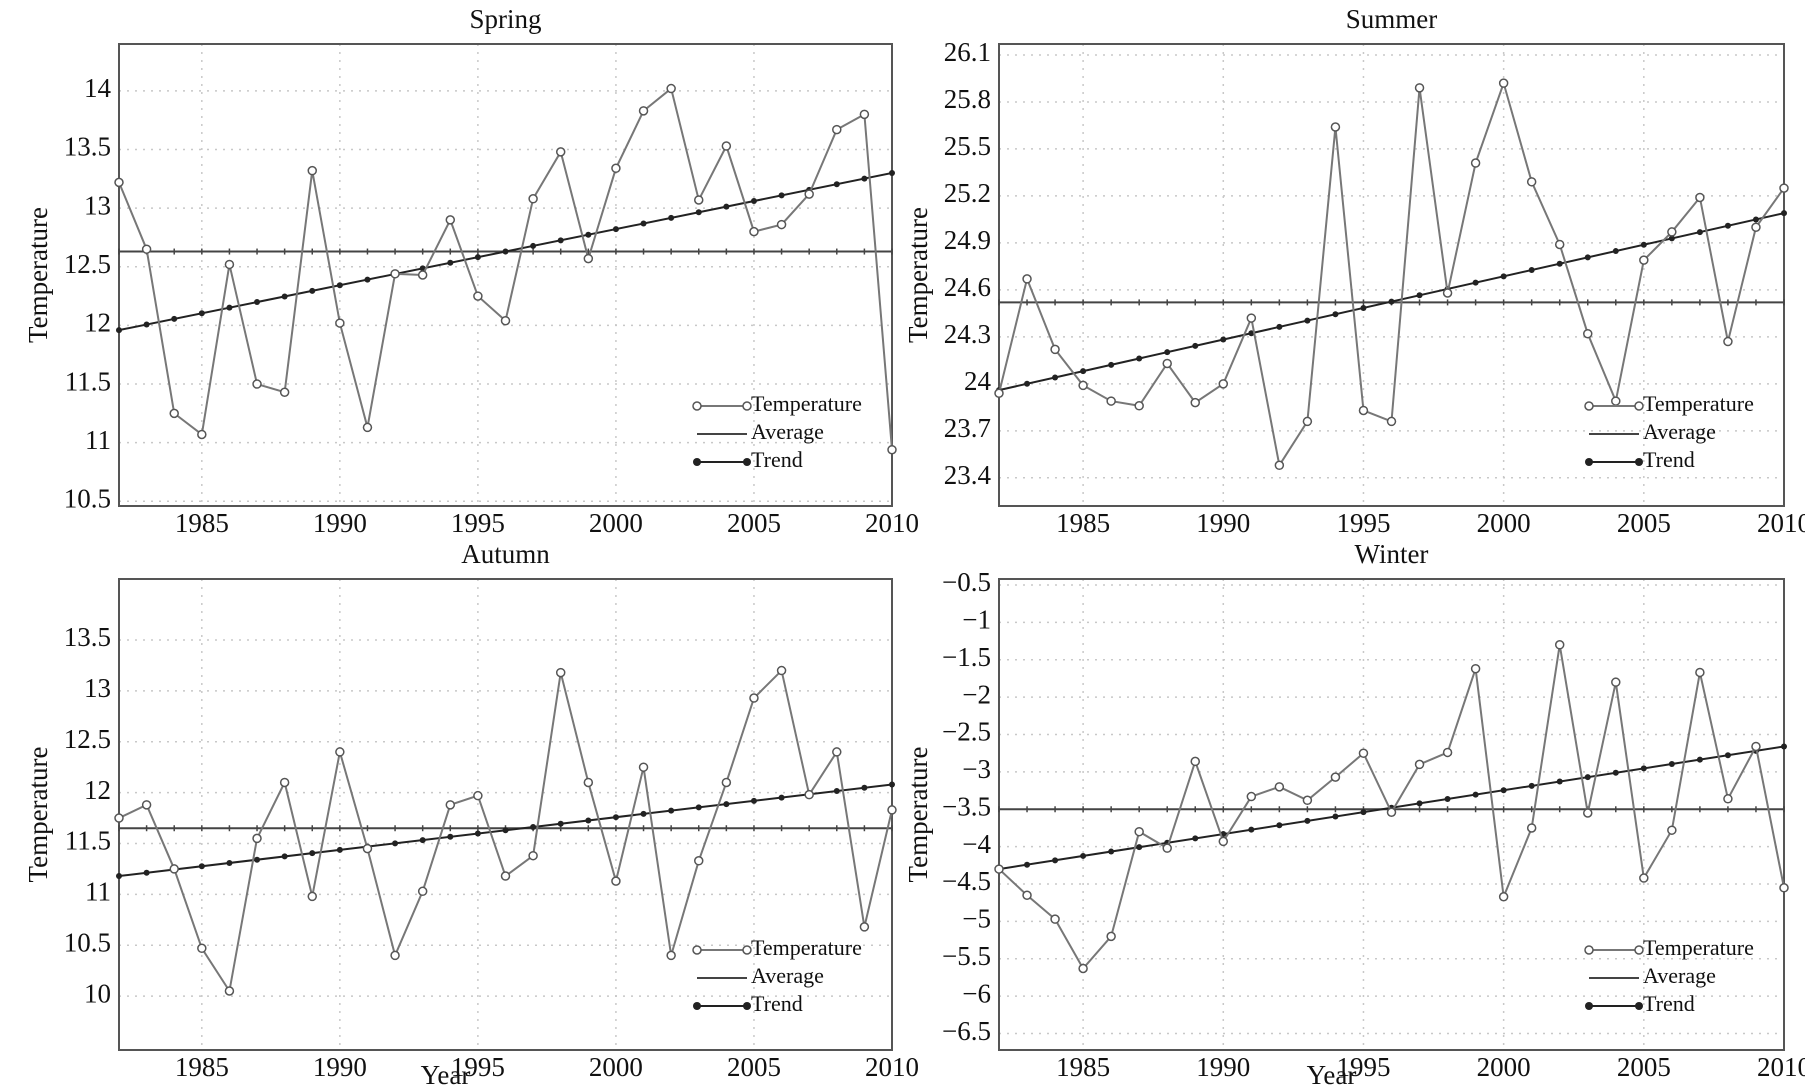 Image resolution: width=1805 pixels, height=1090 pixels. What do you see at coordinates (967, 287) in the screenshot?
I see `y-tick-label: 24.6` at bounding box center [967, 287].